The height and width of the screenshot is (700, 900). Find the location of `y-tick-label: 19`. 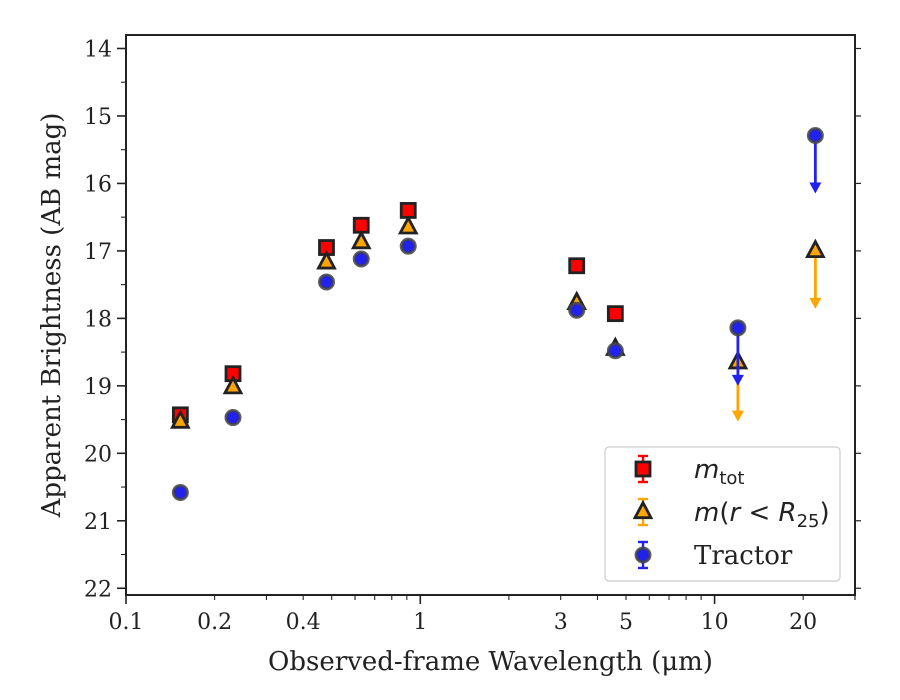

y-tick-label: 19 is located at coordinates (98, 387).